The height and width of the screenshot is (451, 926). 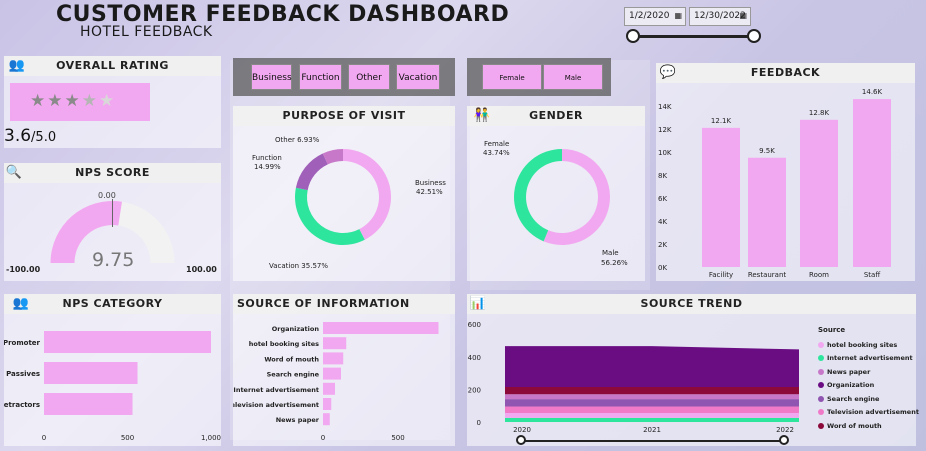 What do you see at coordinates (112, 386) in the screenshot?
I see `nps-category-bar-chart: Promoter Passives Detractors 0 500 1,000` at bounding box center [112, 386].